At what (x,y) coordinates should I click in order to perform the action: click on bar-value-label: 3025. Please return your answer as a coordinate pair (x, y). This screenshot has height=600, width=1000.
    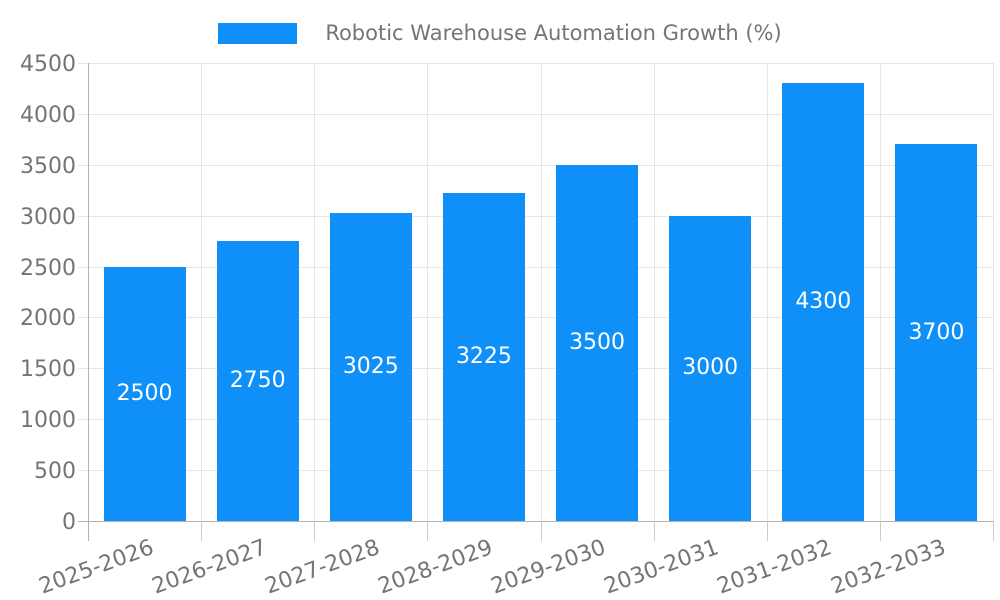
    Looking at the image, I should click on (370, 367).